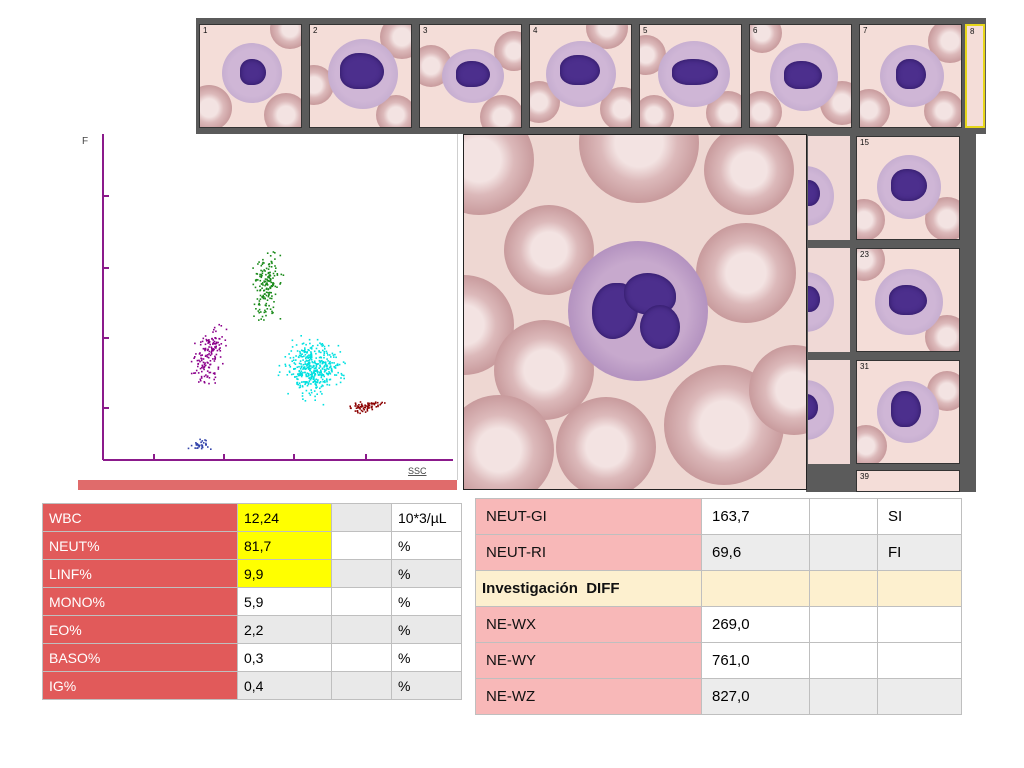 The height and width of the screenshot is (768, 1024). What do you see at coordinates (252, 657) in the screenshot?
I see `table-row: BASO% 0,3 %` at bounding box center [252, 657].